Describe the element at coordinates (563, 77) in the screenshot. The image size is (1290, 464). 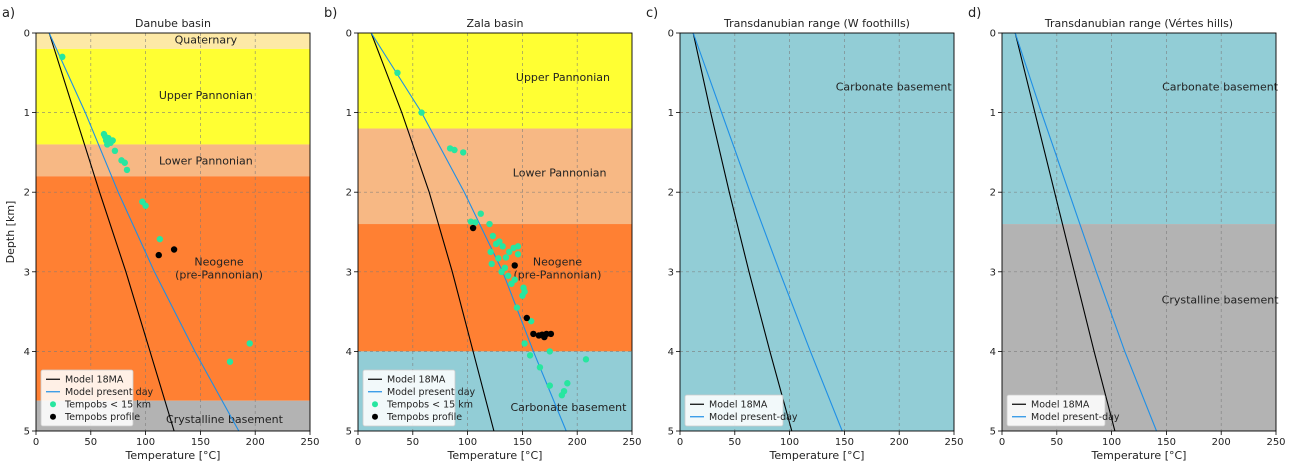
I see `layer-label: Upper Pannonian` at that location.